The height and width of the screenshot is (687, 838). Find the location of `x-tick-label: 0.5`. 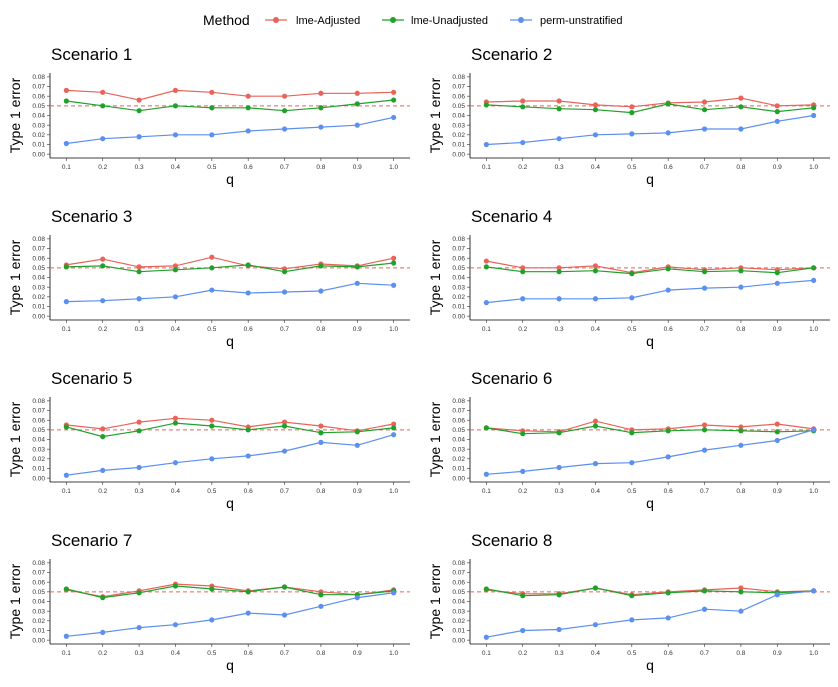

x-tick-label: 0.5 is located at coordinates (631, 329).